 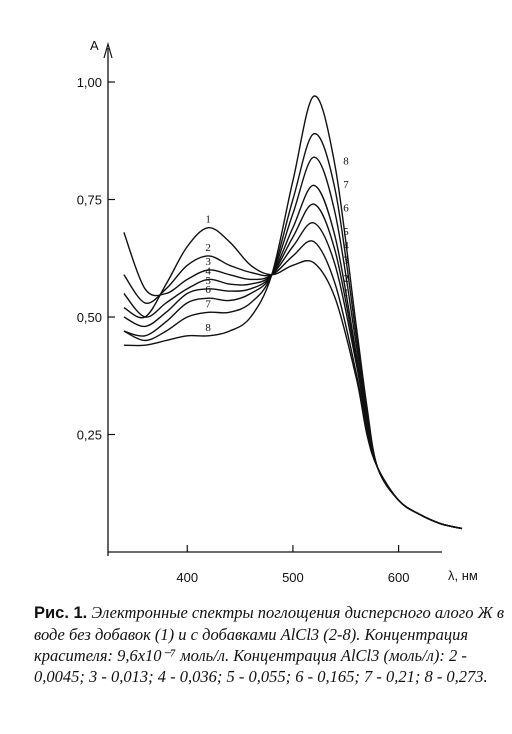 I want to click on y-axis-label: A, so click(x=94, y=45).